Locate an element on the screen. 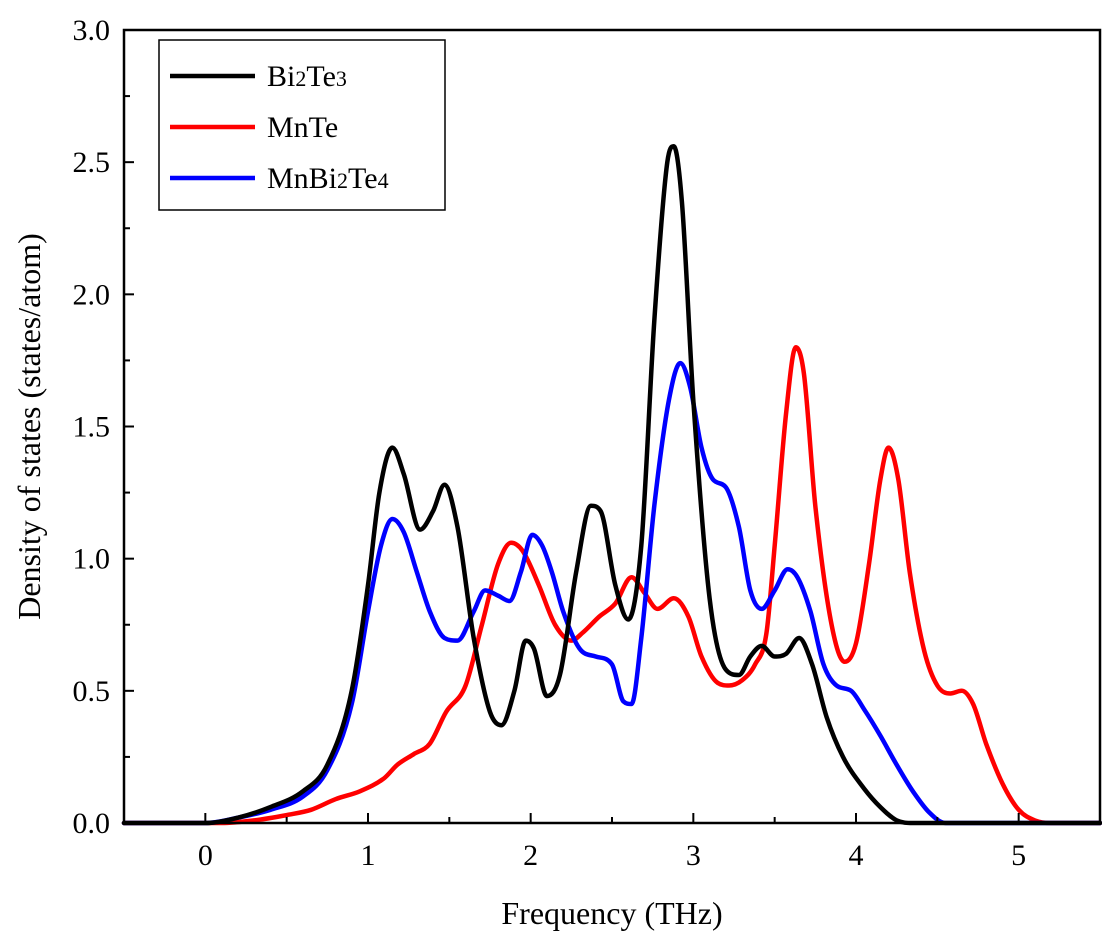 This screenshot has height=936, width=1102. legend-label: Bi2Te3 is located at coordinates (307, 76).